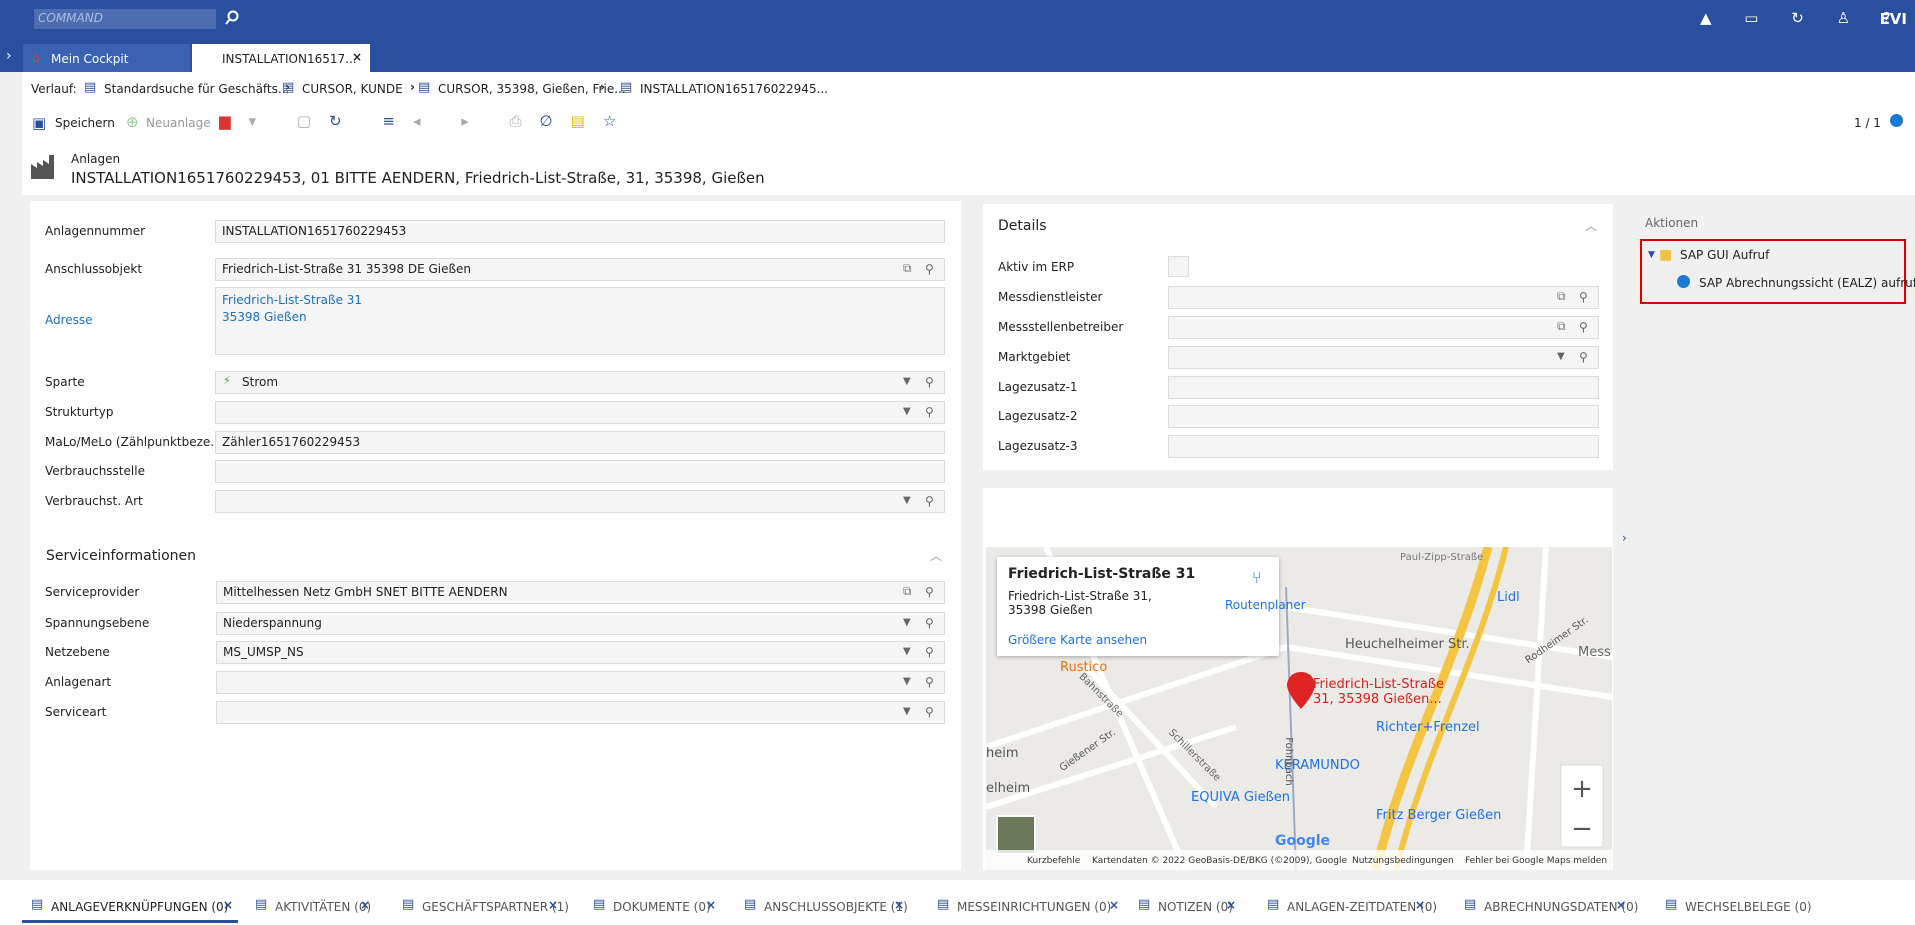  What do you see at coordinates (1651, 255) in the screenshot?
I see `tree-toggle: ▼` at bounding box center [1651, 255].